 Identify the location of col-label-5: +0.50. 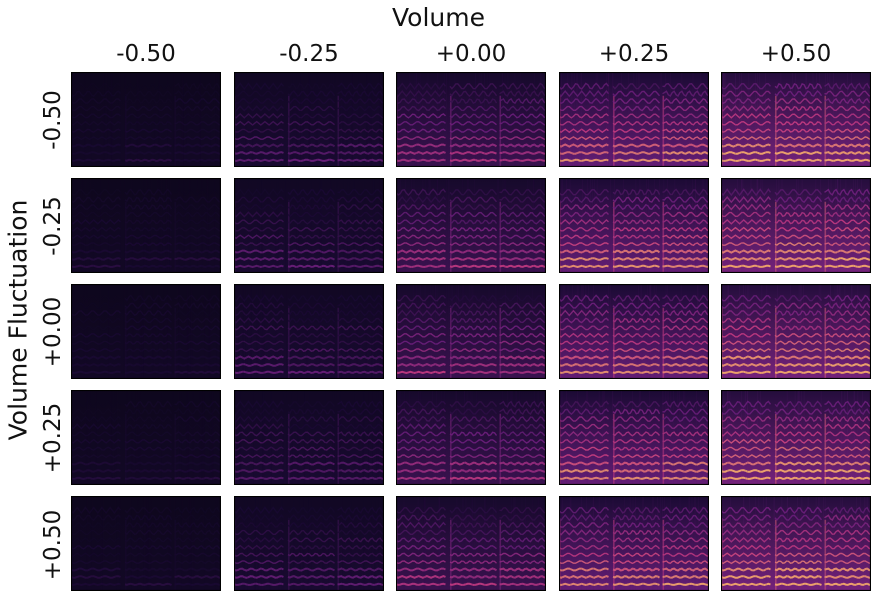
(796, 54).